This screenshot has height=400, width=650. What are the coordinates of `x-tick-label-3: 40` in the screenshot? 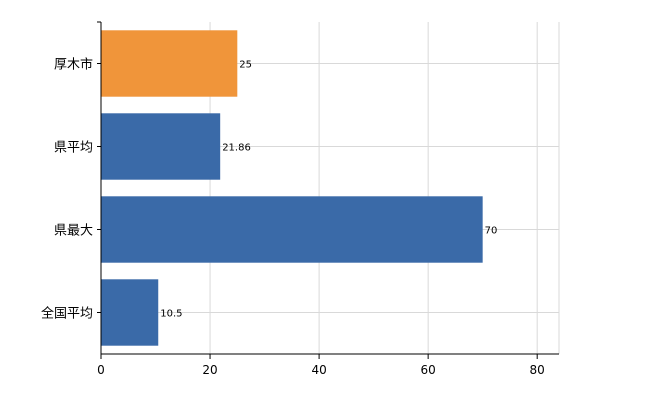 It's located at (318, 370).